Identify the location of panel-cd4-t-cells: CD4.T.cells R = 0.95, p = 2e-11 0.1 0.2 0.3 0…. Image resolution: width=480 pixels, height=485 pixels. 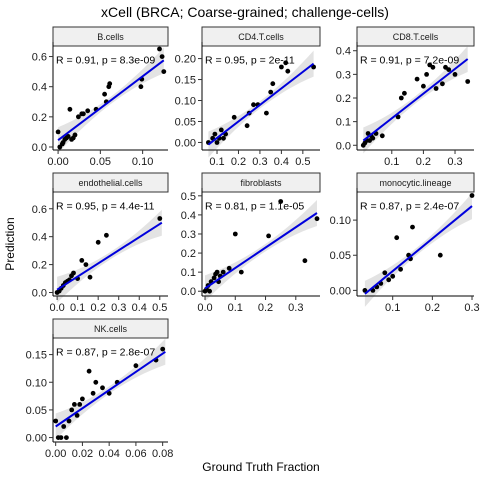
(248, 97).